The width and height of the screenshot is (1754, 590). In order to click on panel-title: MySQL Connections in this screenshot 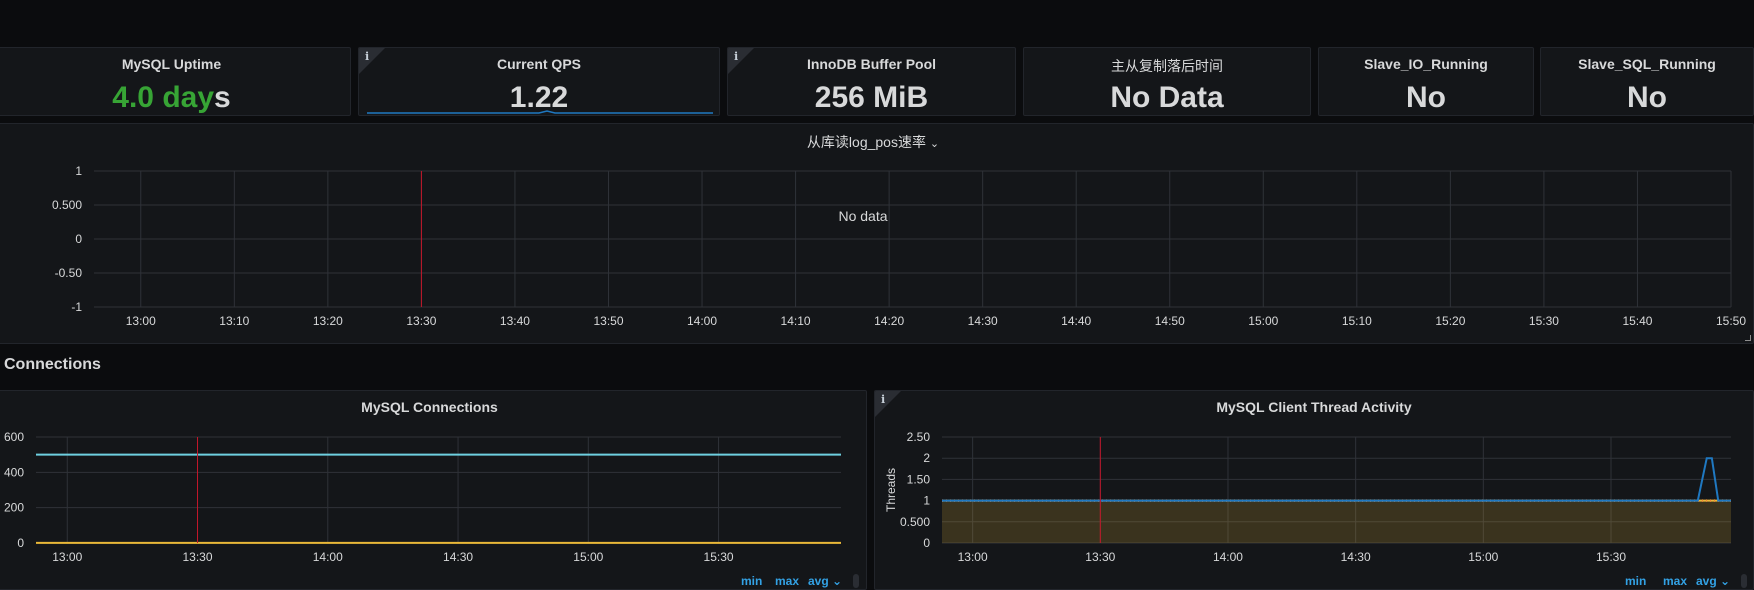, I will do `click(429, 407)`.